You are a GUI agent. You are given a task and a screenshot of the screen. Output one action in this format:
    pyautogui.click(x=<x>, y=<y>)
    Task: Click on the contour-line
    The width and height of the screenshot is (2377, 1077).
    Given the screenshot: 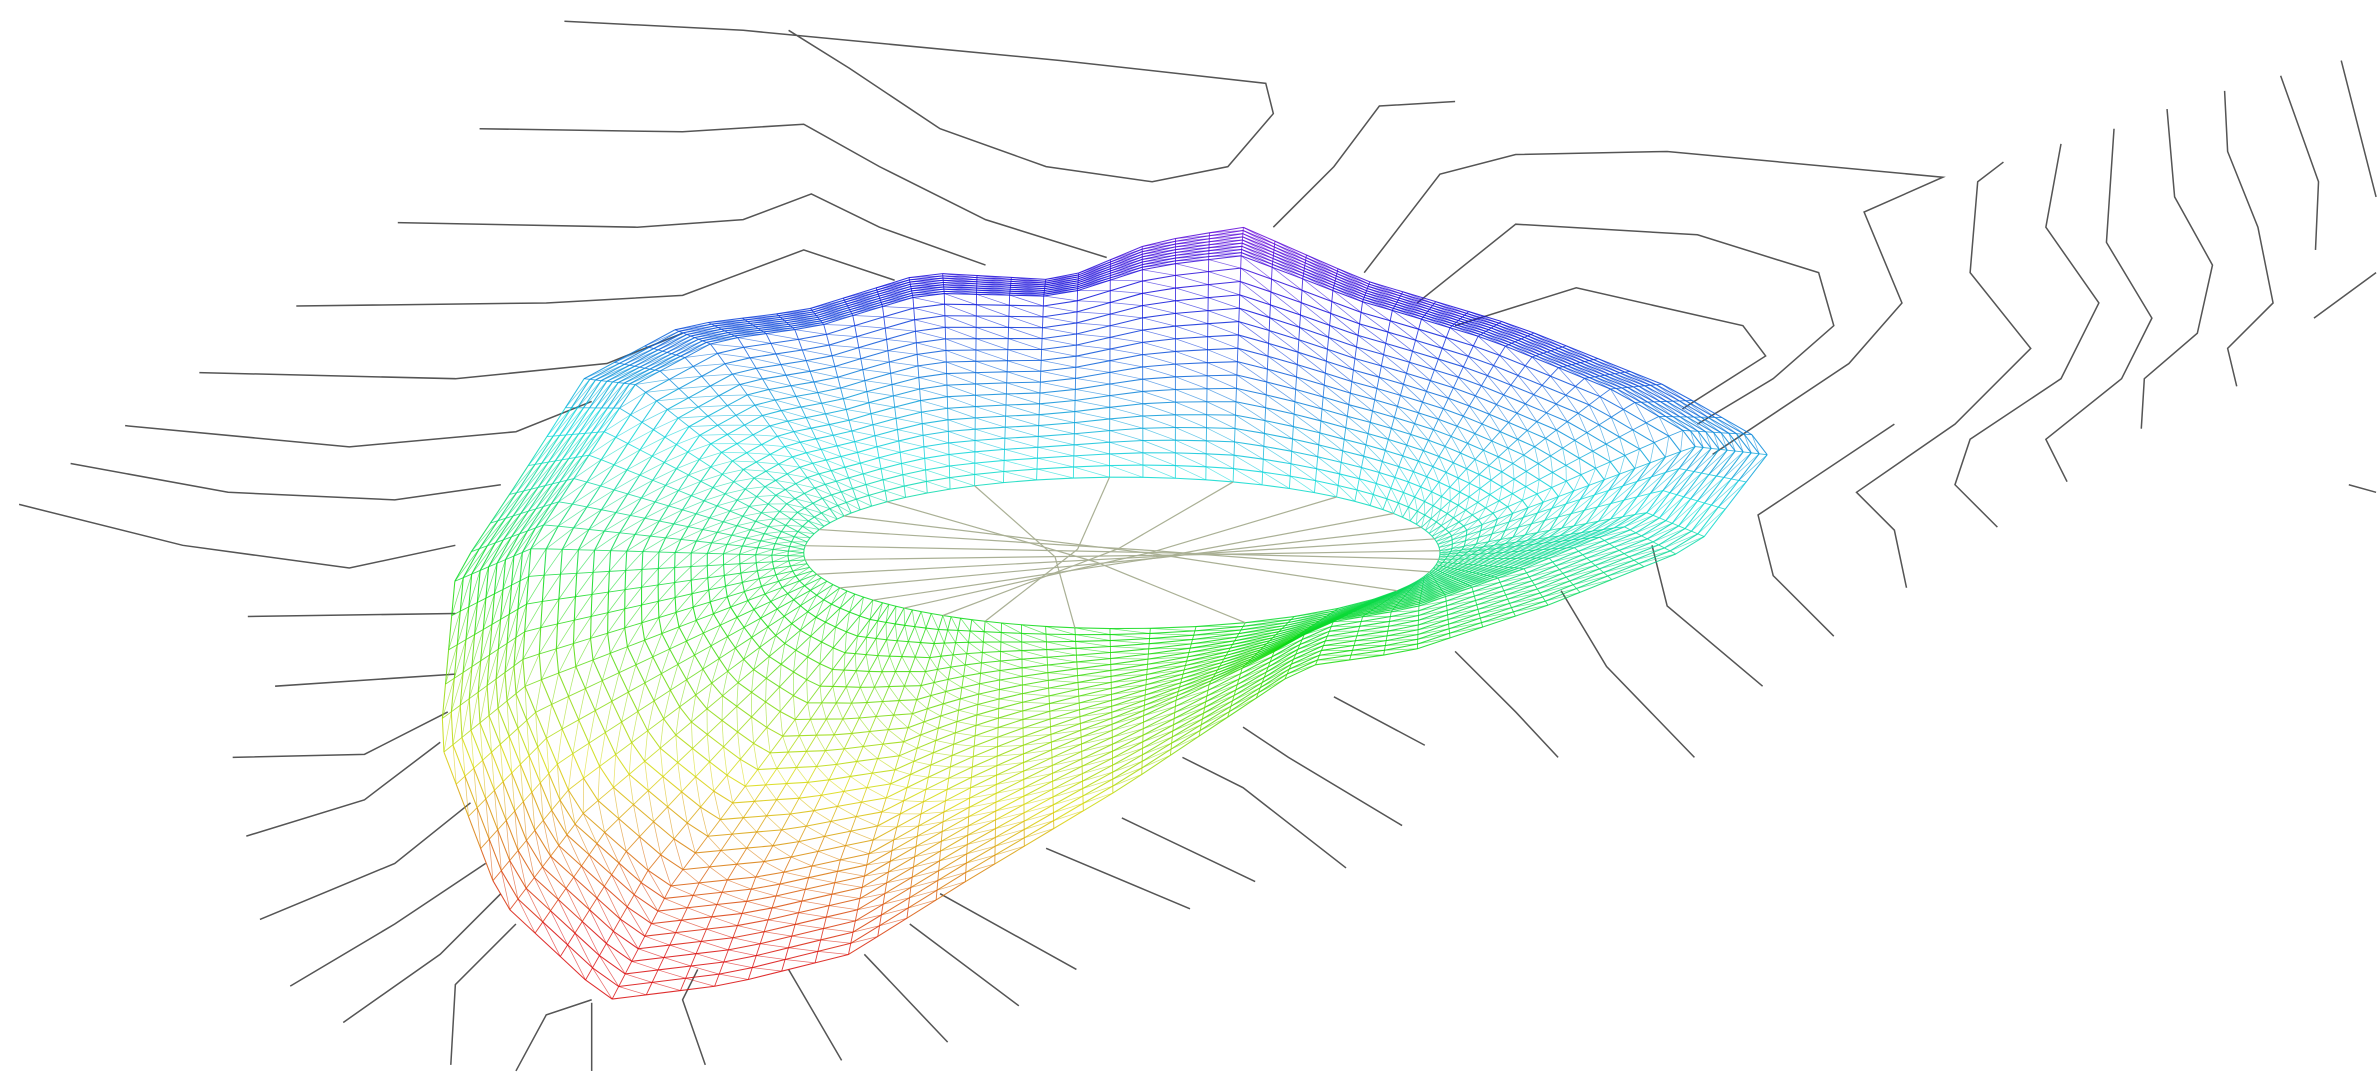 What is the action you would take?
    pyautogui.click(x=1654, y=303)
    